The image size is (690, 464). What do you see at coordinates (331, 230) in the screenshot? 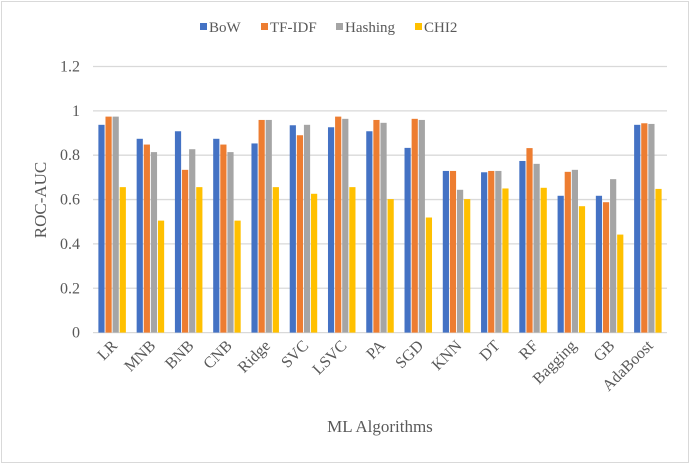
I see `bar-bow-lsvc` at bounding box center [331, 230].